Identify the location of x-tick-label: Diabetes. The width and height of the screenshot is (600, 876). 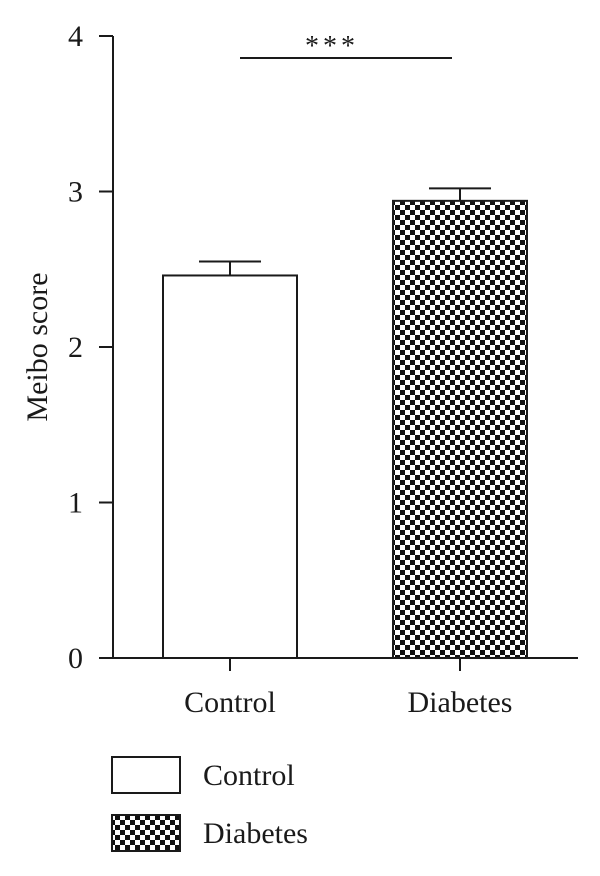
(460, 702).